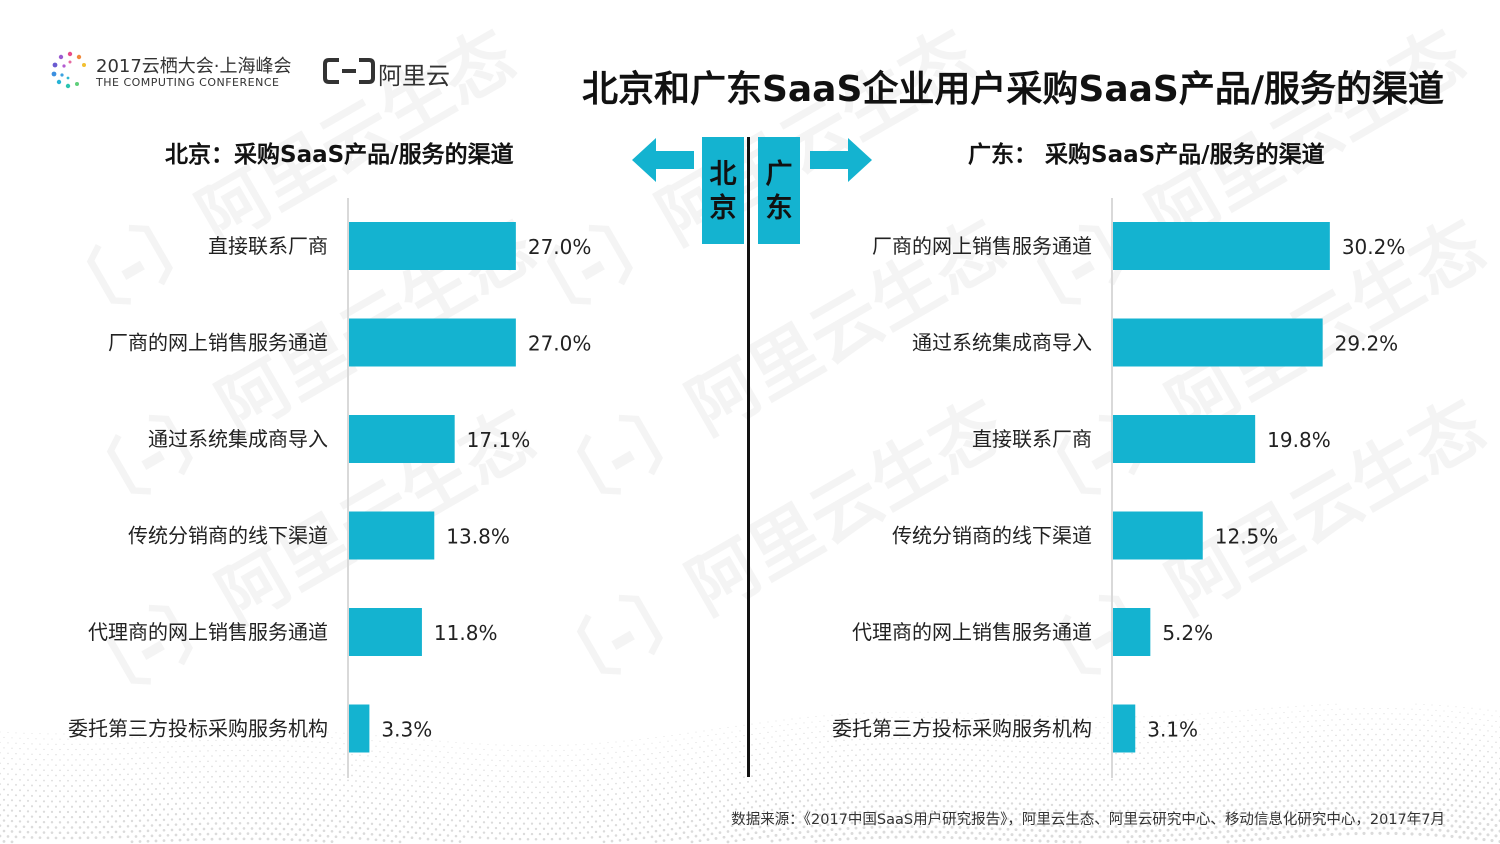  I want to click on computing-conference-logo-icon, so click(68, 70).